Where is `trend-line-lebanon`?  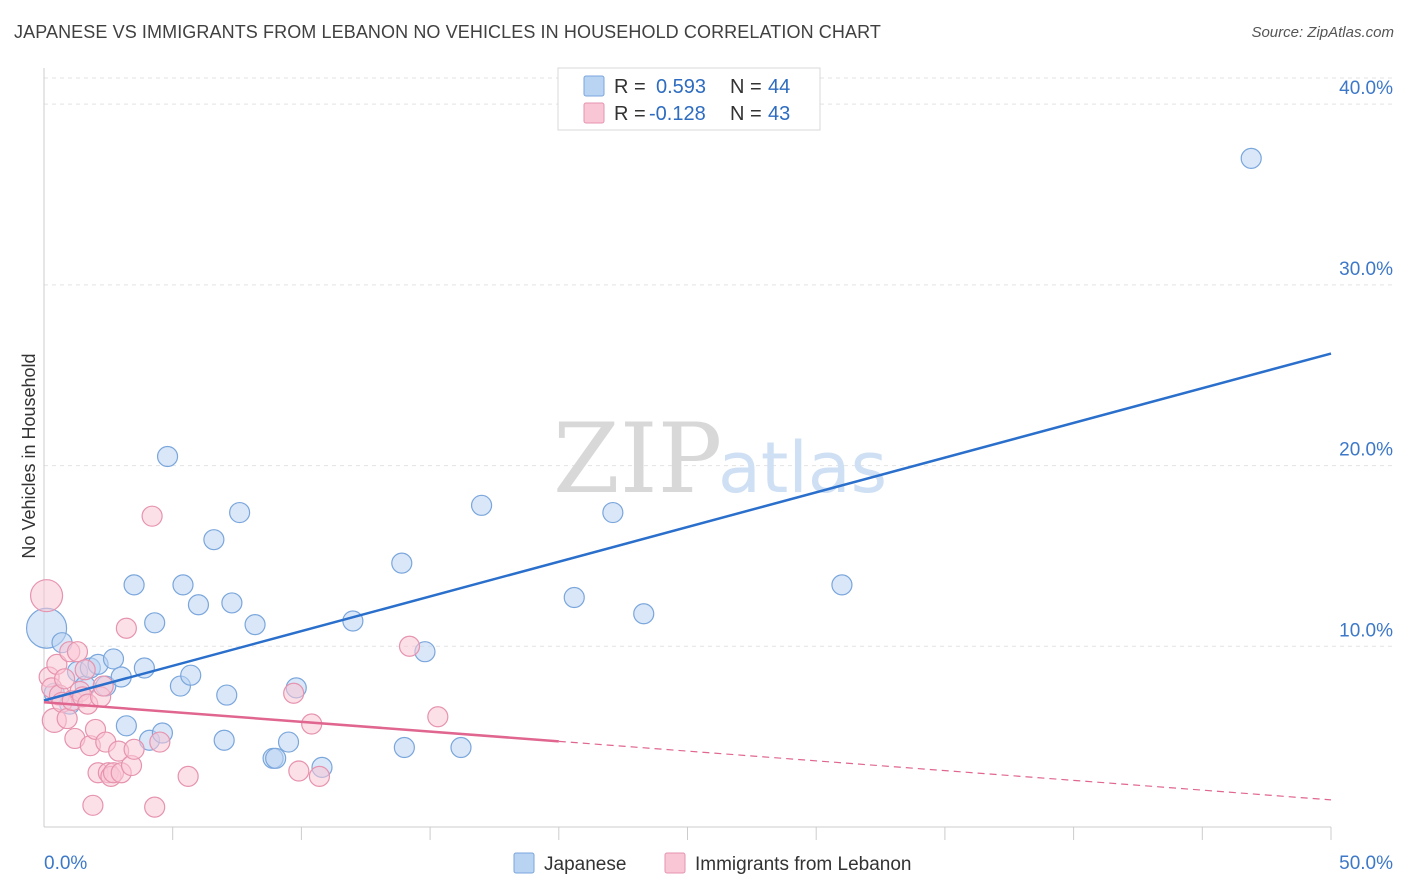
trend-line-lebanon is located at coordinates (301, 722).